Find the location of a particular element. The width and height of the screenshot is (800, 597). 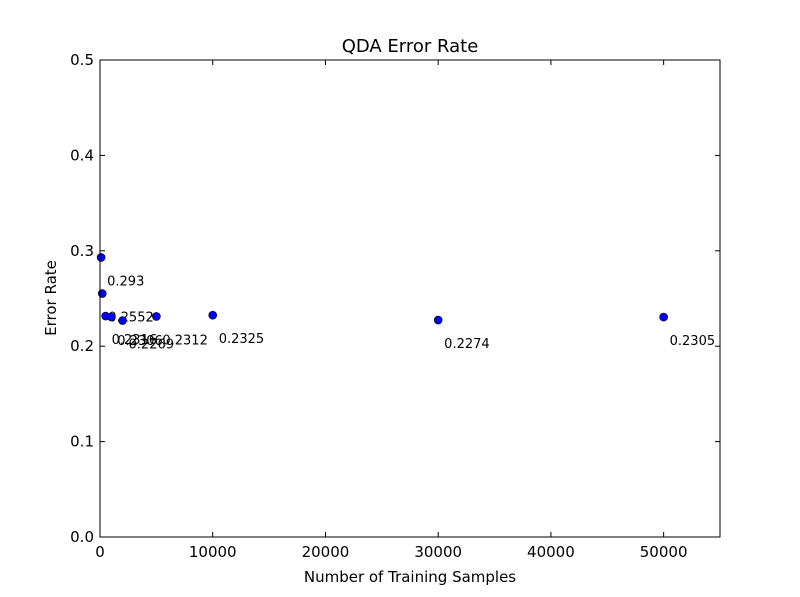

y-tick-label: 0.3 is located at coordinates (82, 251).